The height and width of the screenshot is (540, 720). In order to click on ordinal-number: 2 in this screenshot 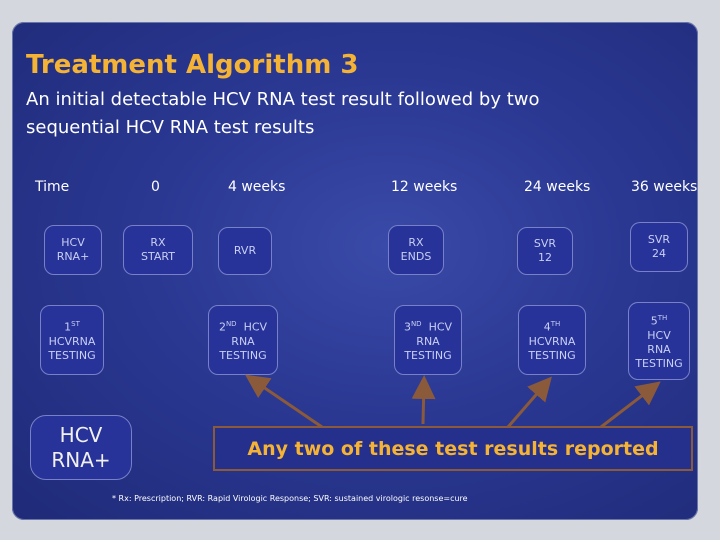, I will do `click(222, 327)`.